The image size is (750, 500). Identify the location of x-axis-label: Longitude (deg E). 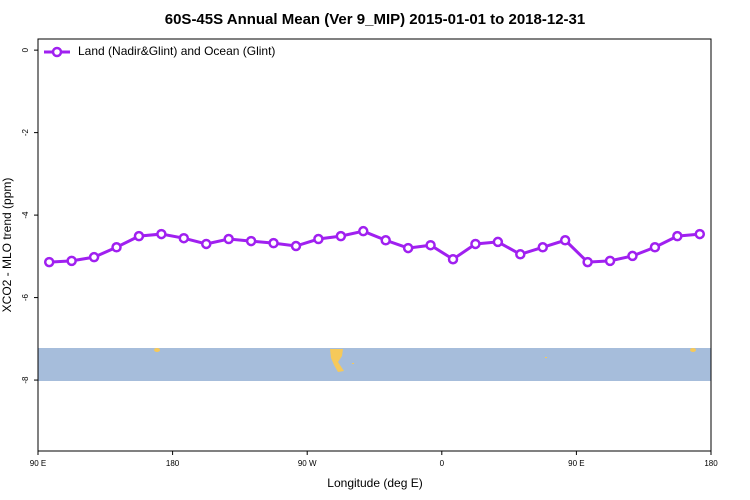
(374, 483).